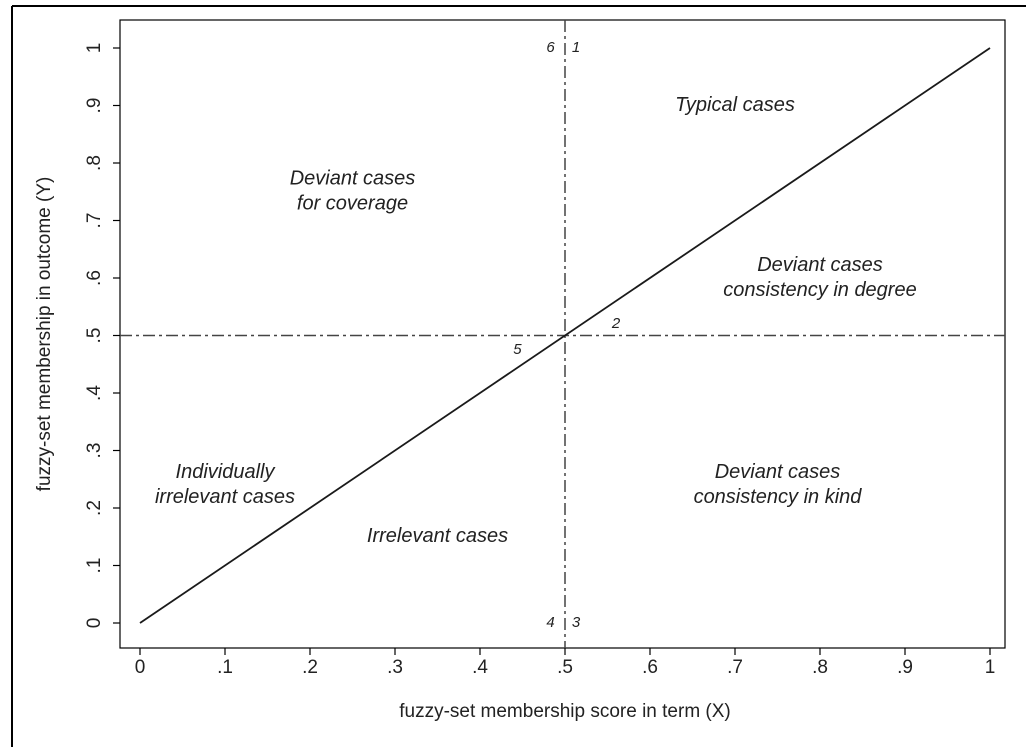 The width and height of the screenshot is (1026, 747). I want to click on x-tick-label: .9, so click(905, 667).